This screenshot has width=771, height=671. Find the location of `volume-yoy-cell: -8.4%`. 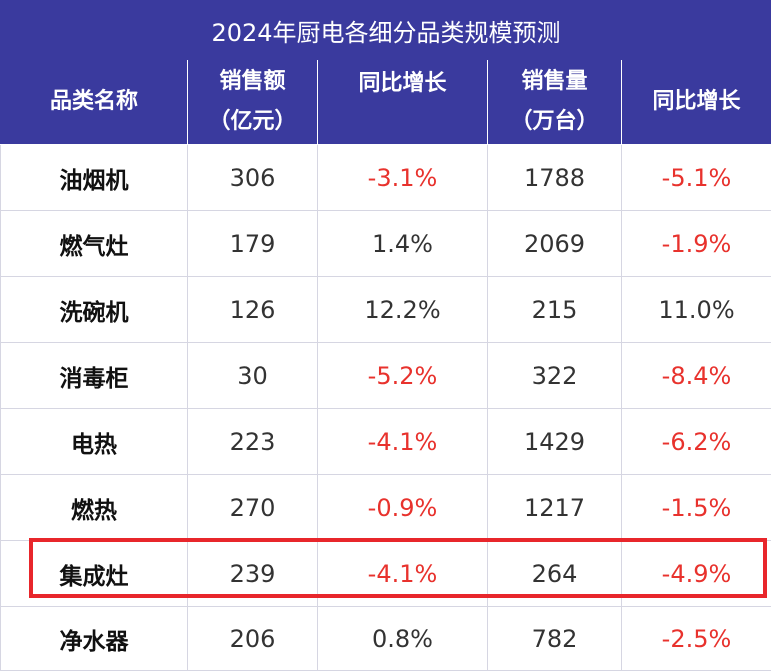

volume-yoy-cell: -8.4% is located at coordinates (696, 376).